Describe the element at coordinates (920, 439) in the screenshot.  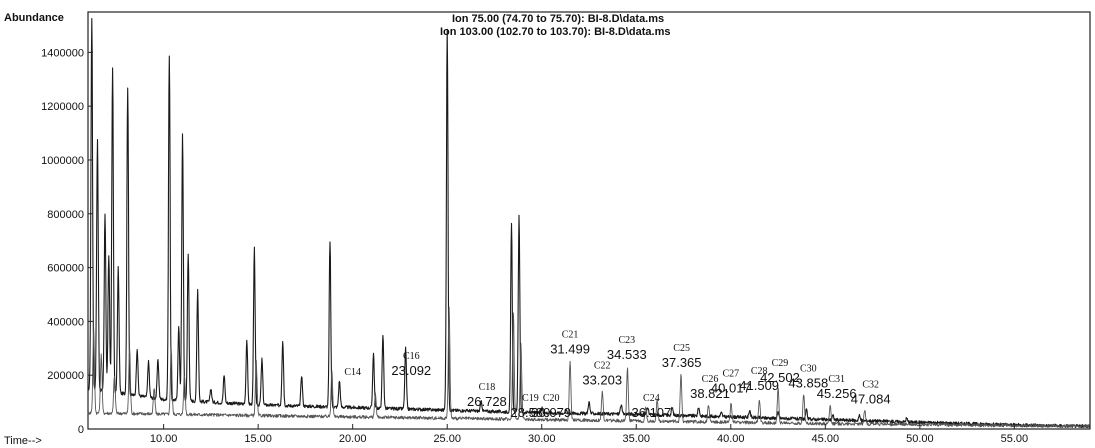
I see `x-tick-label: 50.00` at that location.